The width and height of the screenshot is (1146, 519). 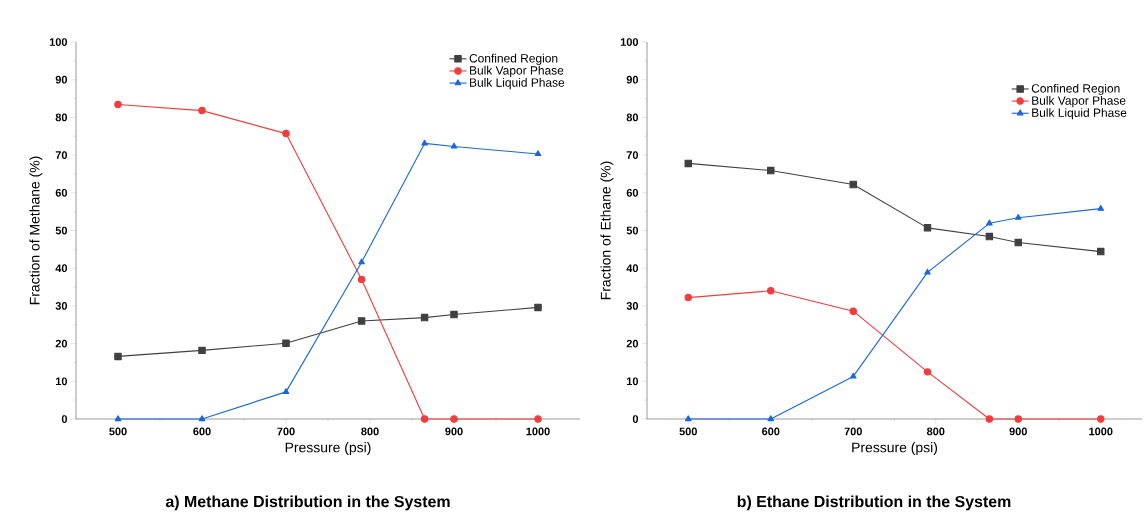 I want to click on y-axis-title: Fraction of Ethane (%), so click(x=607, y=230).